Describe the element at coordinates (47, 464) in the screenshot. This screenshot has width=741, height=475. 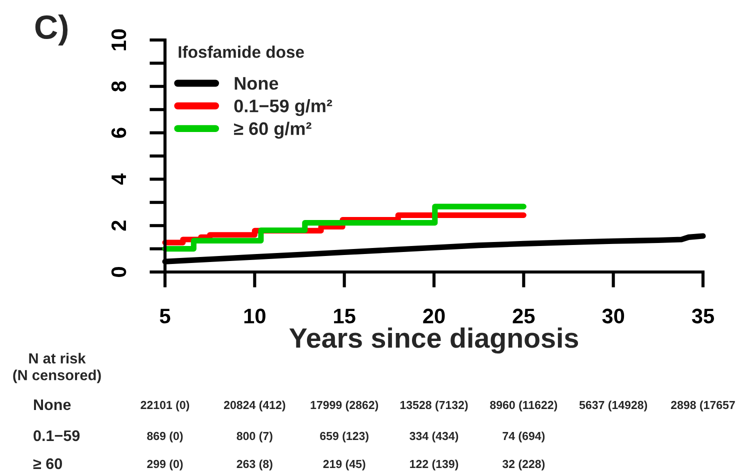
I see `text: ≥ 60` at that location.